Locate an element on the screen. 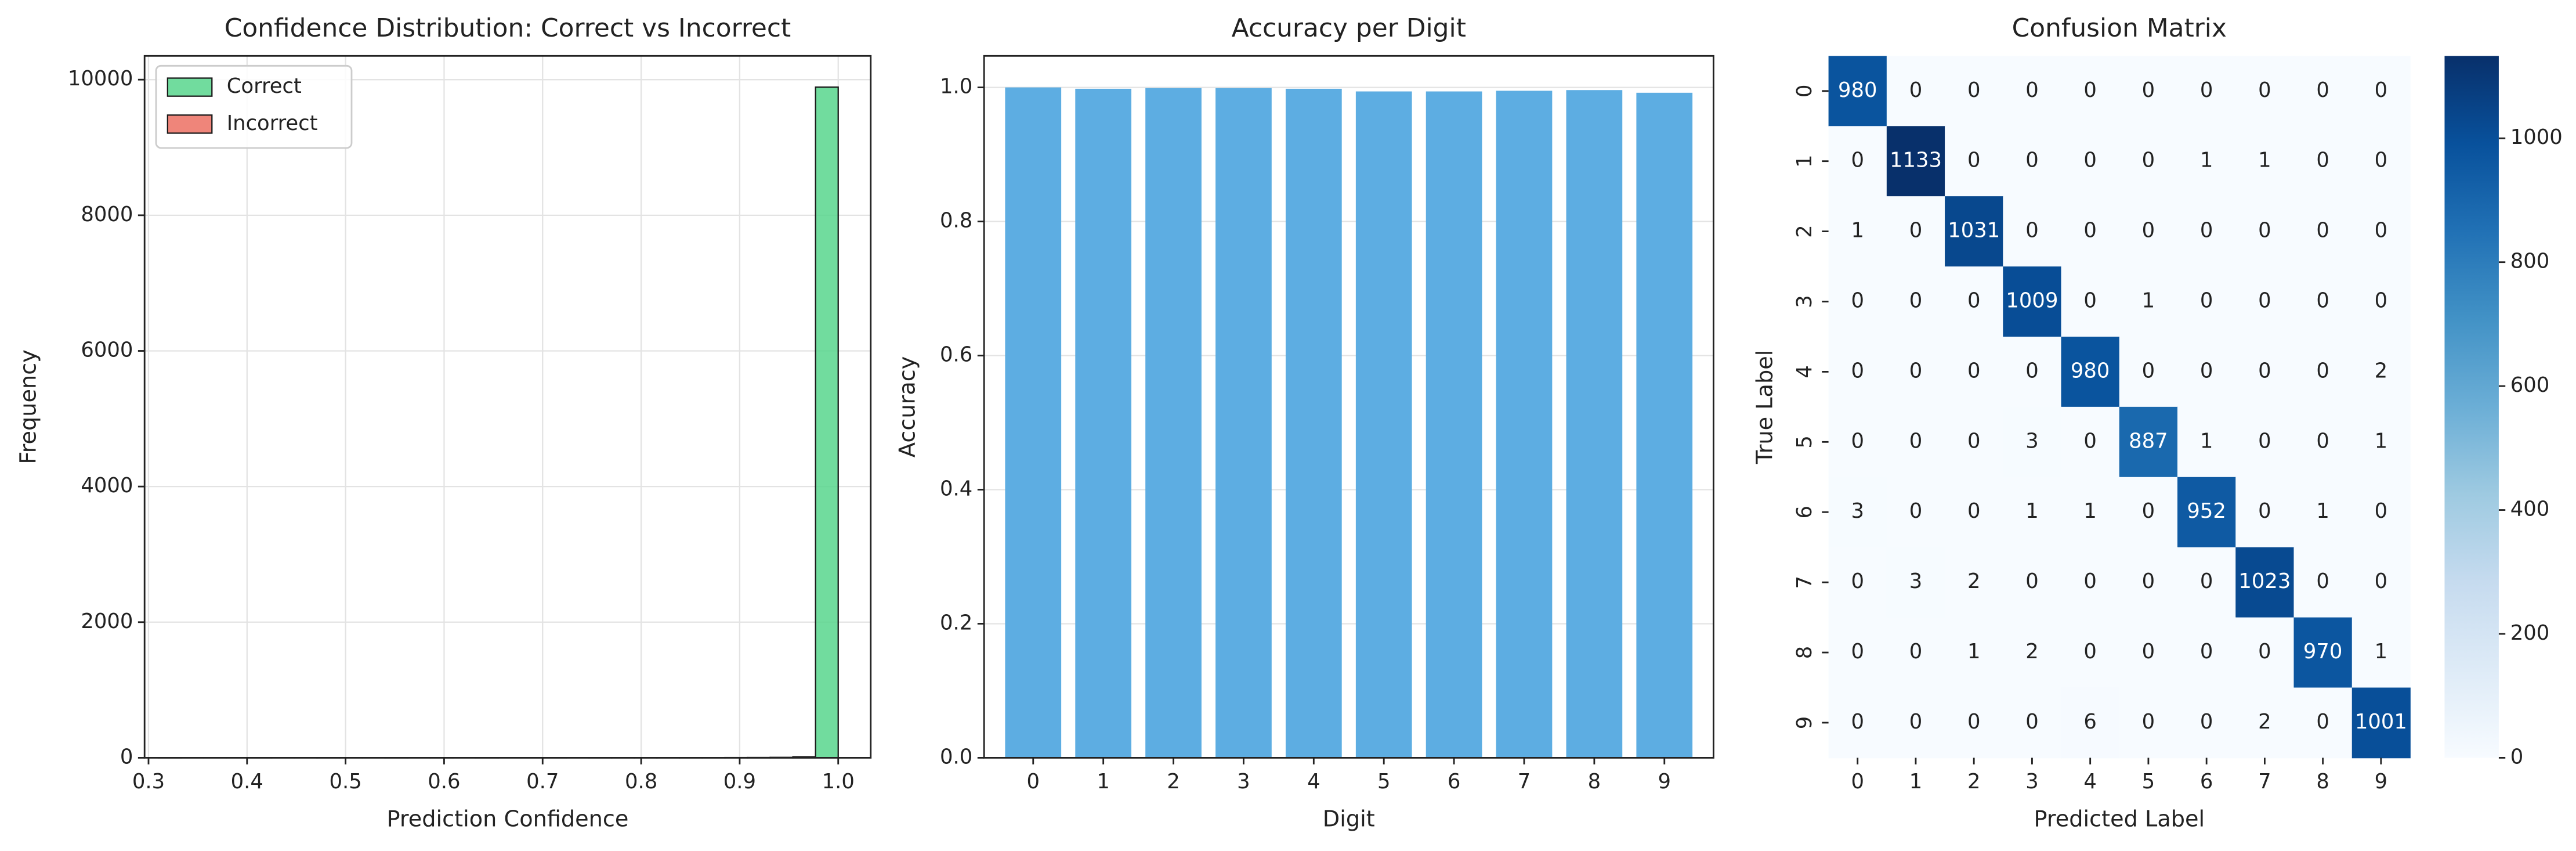 This screenshot has height=851, width=2576. chart-title: Confusion Matrix is located at coordinates (2119, 28).